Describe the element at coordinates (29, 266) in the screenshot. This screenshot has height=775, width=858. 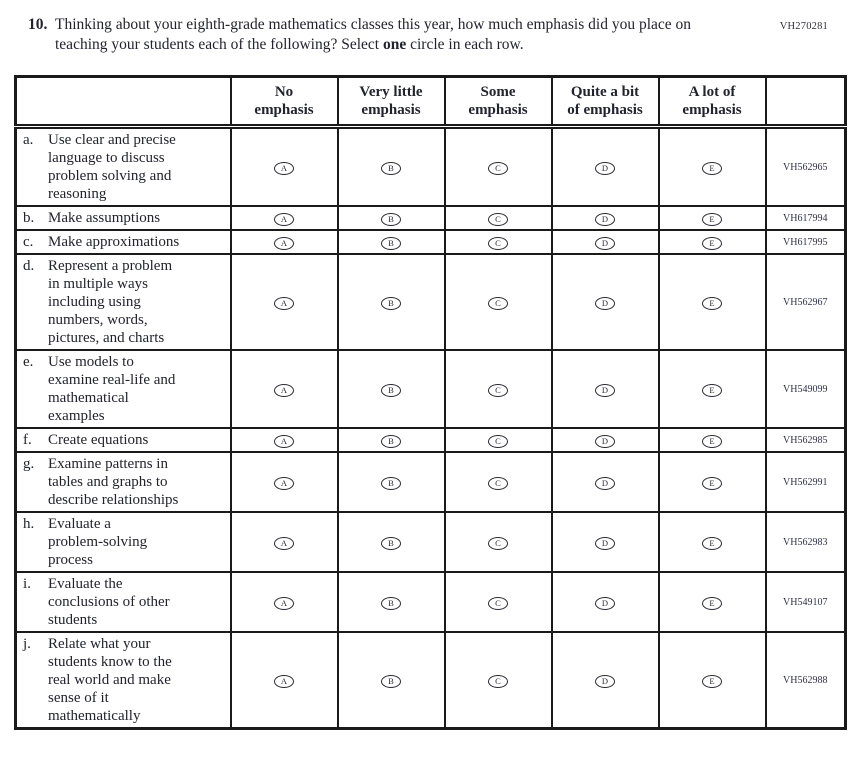
I see `row-item-letter: d.` at that location.